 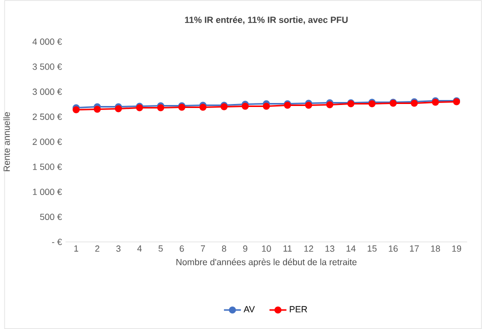 What do you see at coordinates (224, 248) in the screenshot?
I see `x-tick-label: 8` at bounding box center [224, 248].